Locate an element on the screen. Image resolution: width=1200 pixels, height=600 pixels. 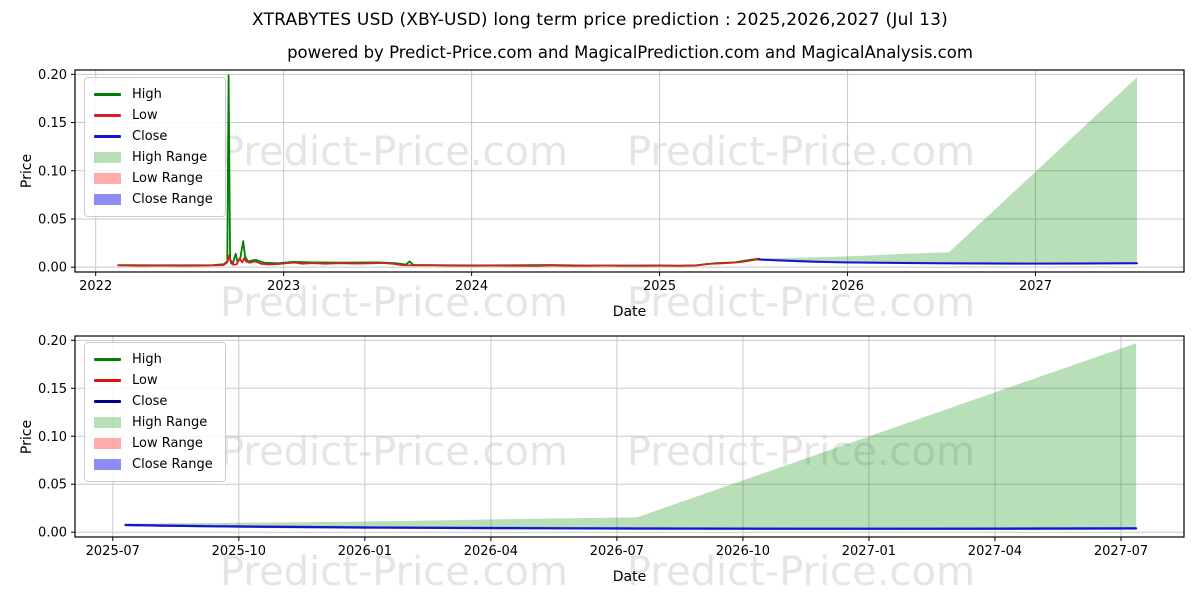
y-axis-label-top: Price is located at coordinates (27, 171).